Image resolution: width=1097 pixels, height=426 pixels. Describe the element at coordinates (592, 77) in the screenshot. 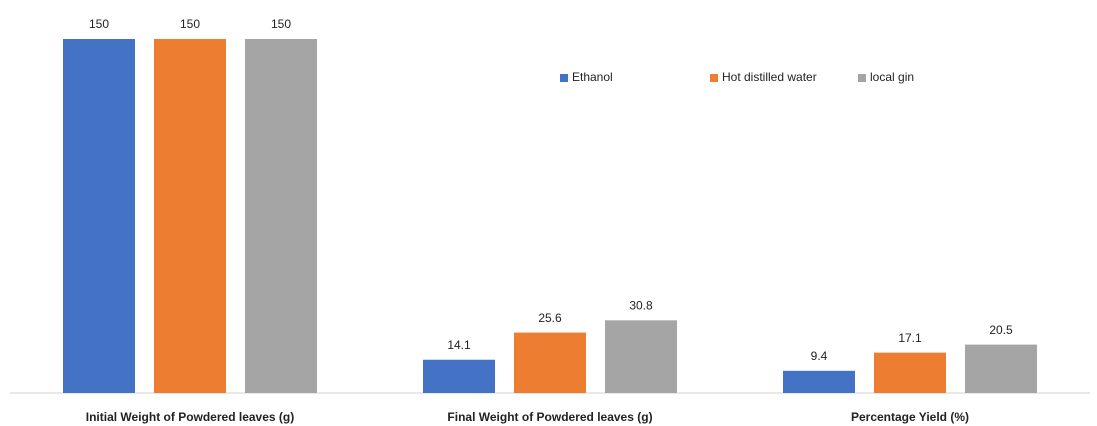

I see `legend-label: Ethanol` at that location.